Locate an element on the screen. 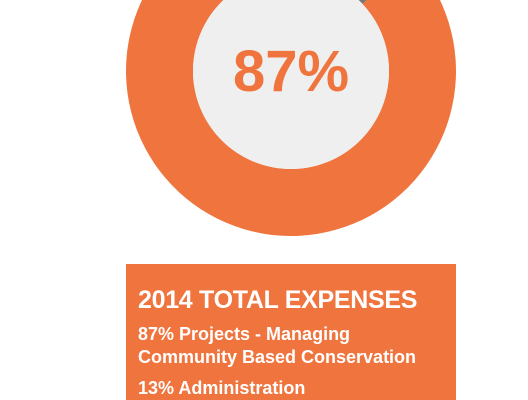  box-title: 2014 TOTAL EXPENSES is located at coordinates (278, 300).